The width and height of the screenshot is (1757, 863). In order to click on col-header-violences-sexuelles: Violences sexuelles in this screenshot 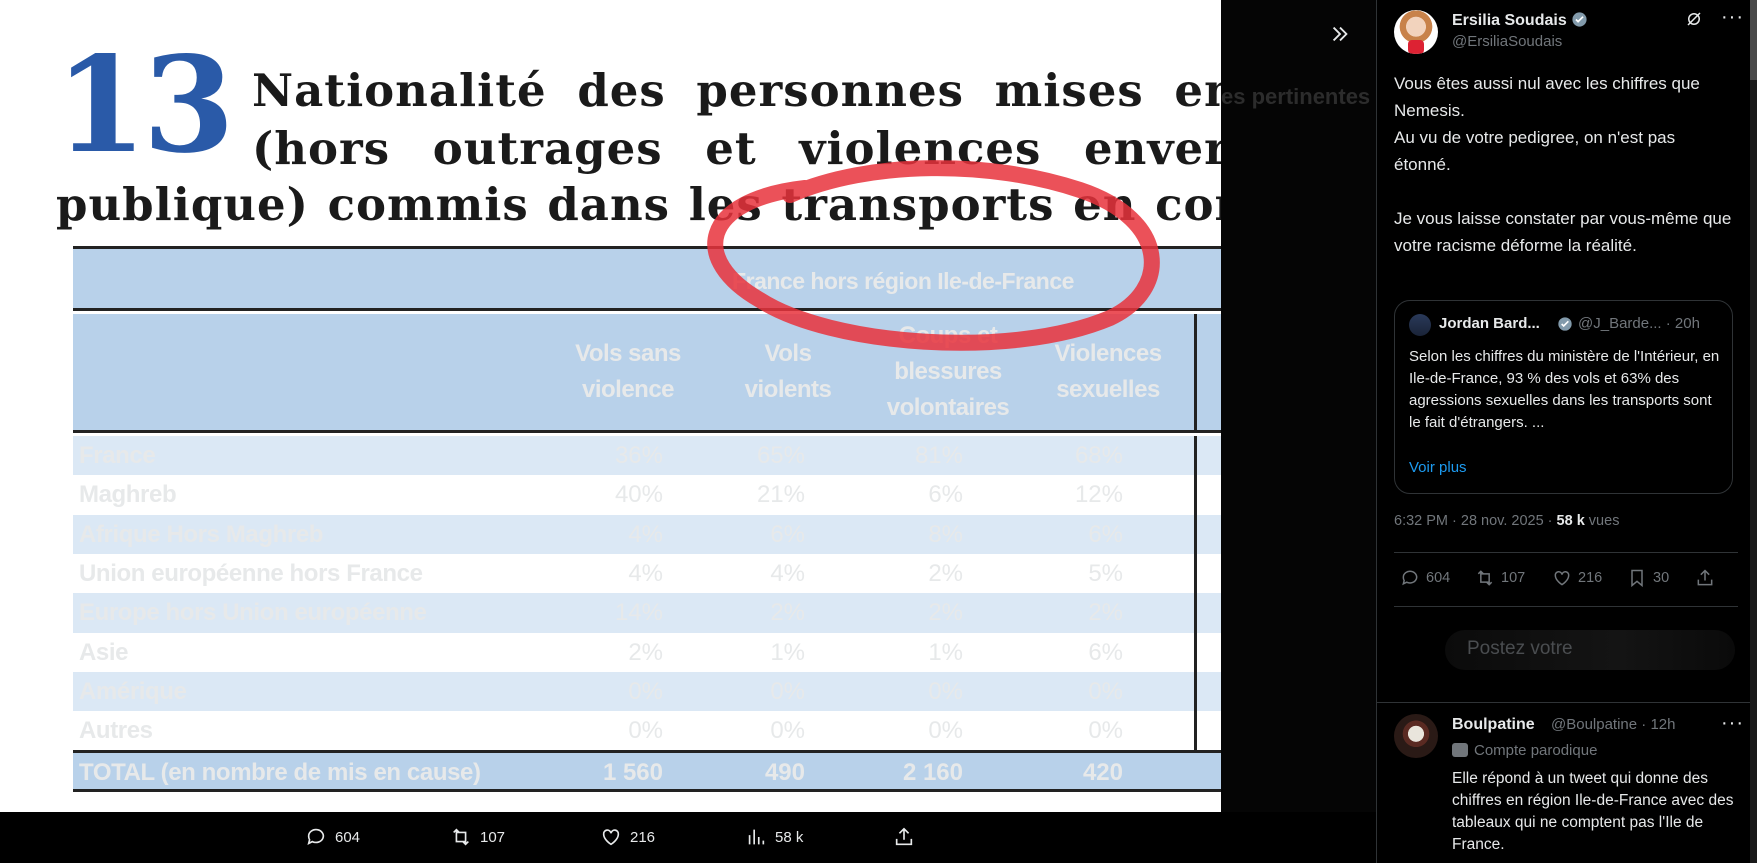, I will do `click(1108, 371)`.